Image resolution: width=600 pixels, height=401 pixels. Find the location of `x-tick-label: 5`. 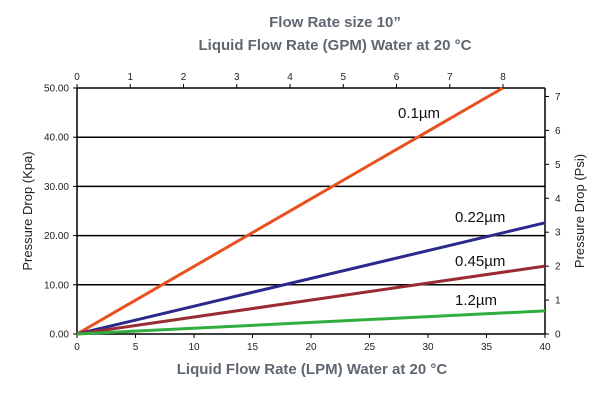

x-tick-label: 5 is located at coordinates (136, 347).